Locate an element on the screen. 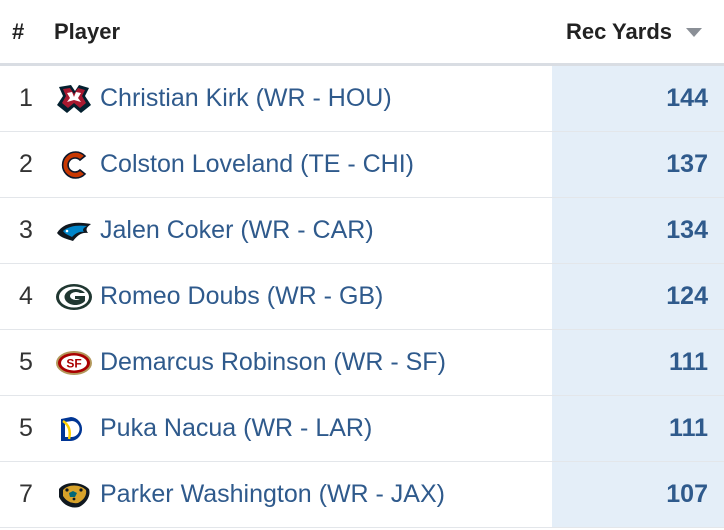  table-row: 5 SF Demarcus Robinson (WR - SF) 111 is located at coordinates (362, 363).